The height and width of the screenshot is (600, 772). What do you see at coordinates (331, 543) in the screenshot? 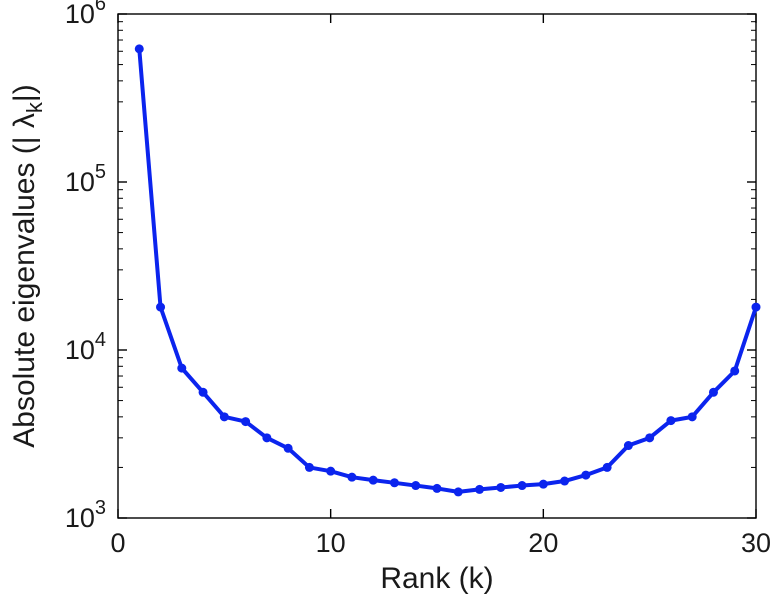
I see `x-tick-label: 10` at bounding box center [331, 543].